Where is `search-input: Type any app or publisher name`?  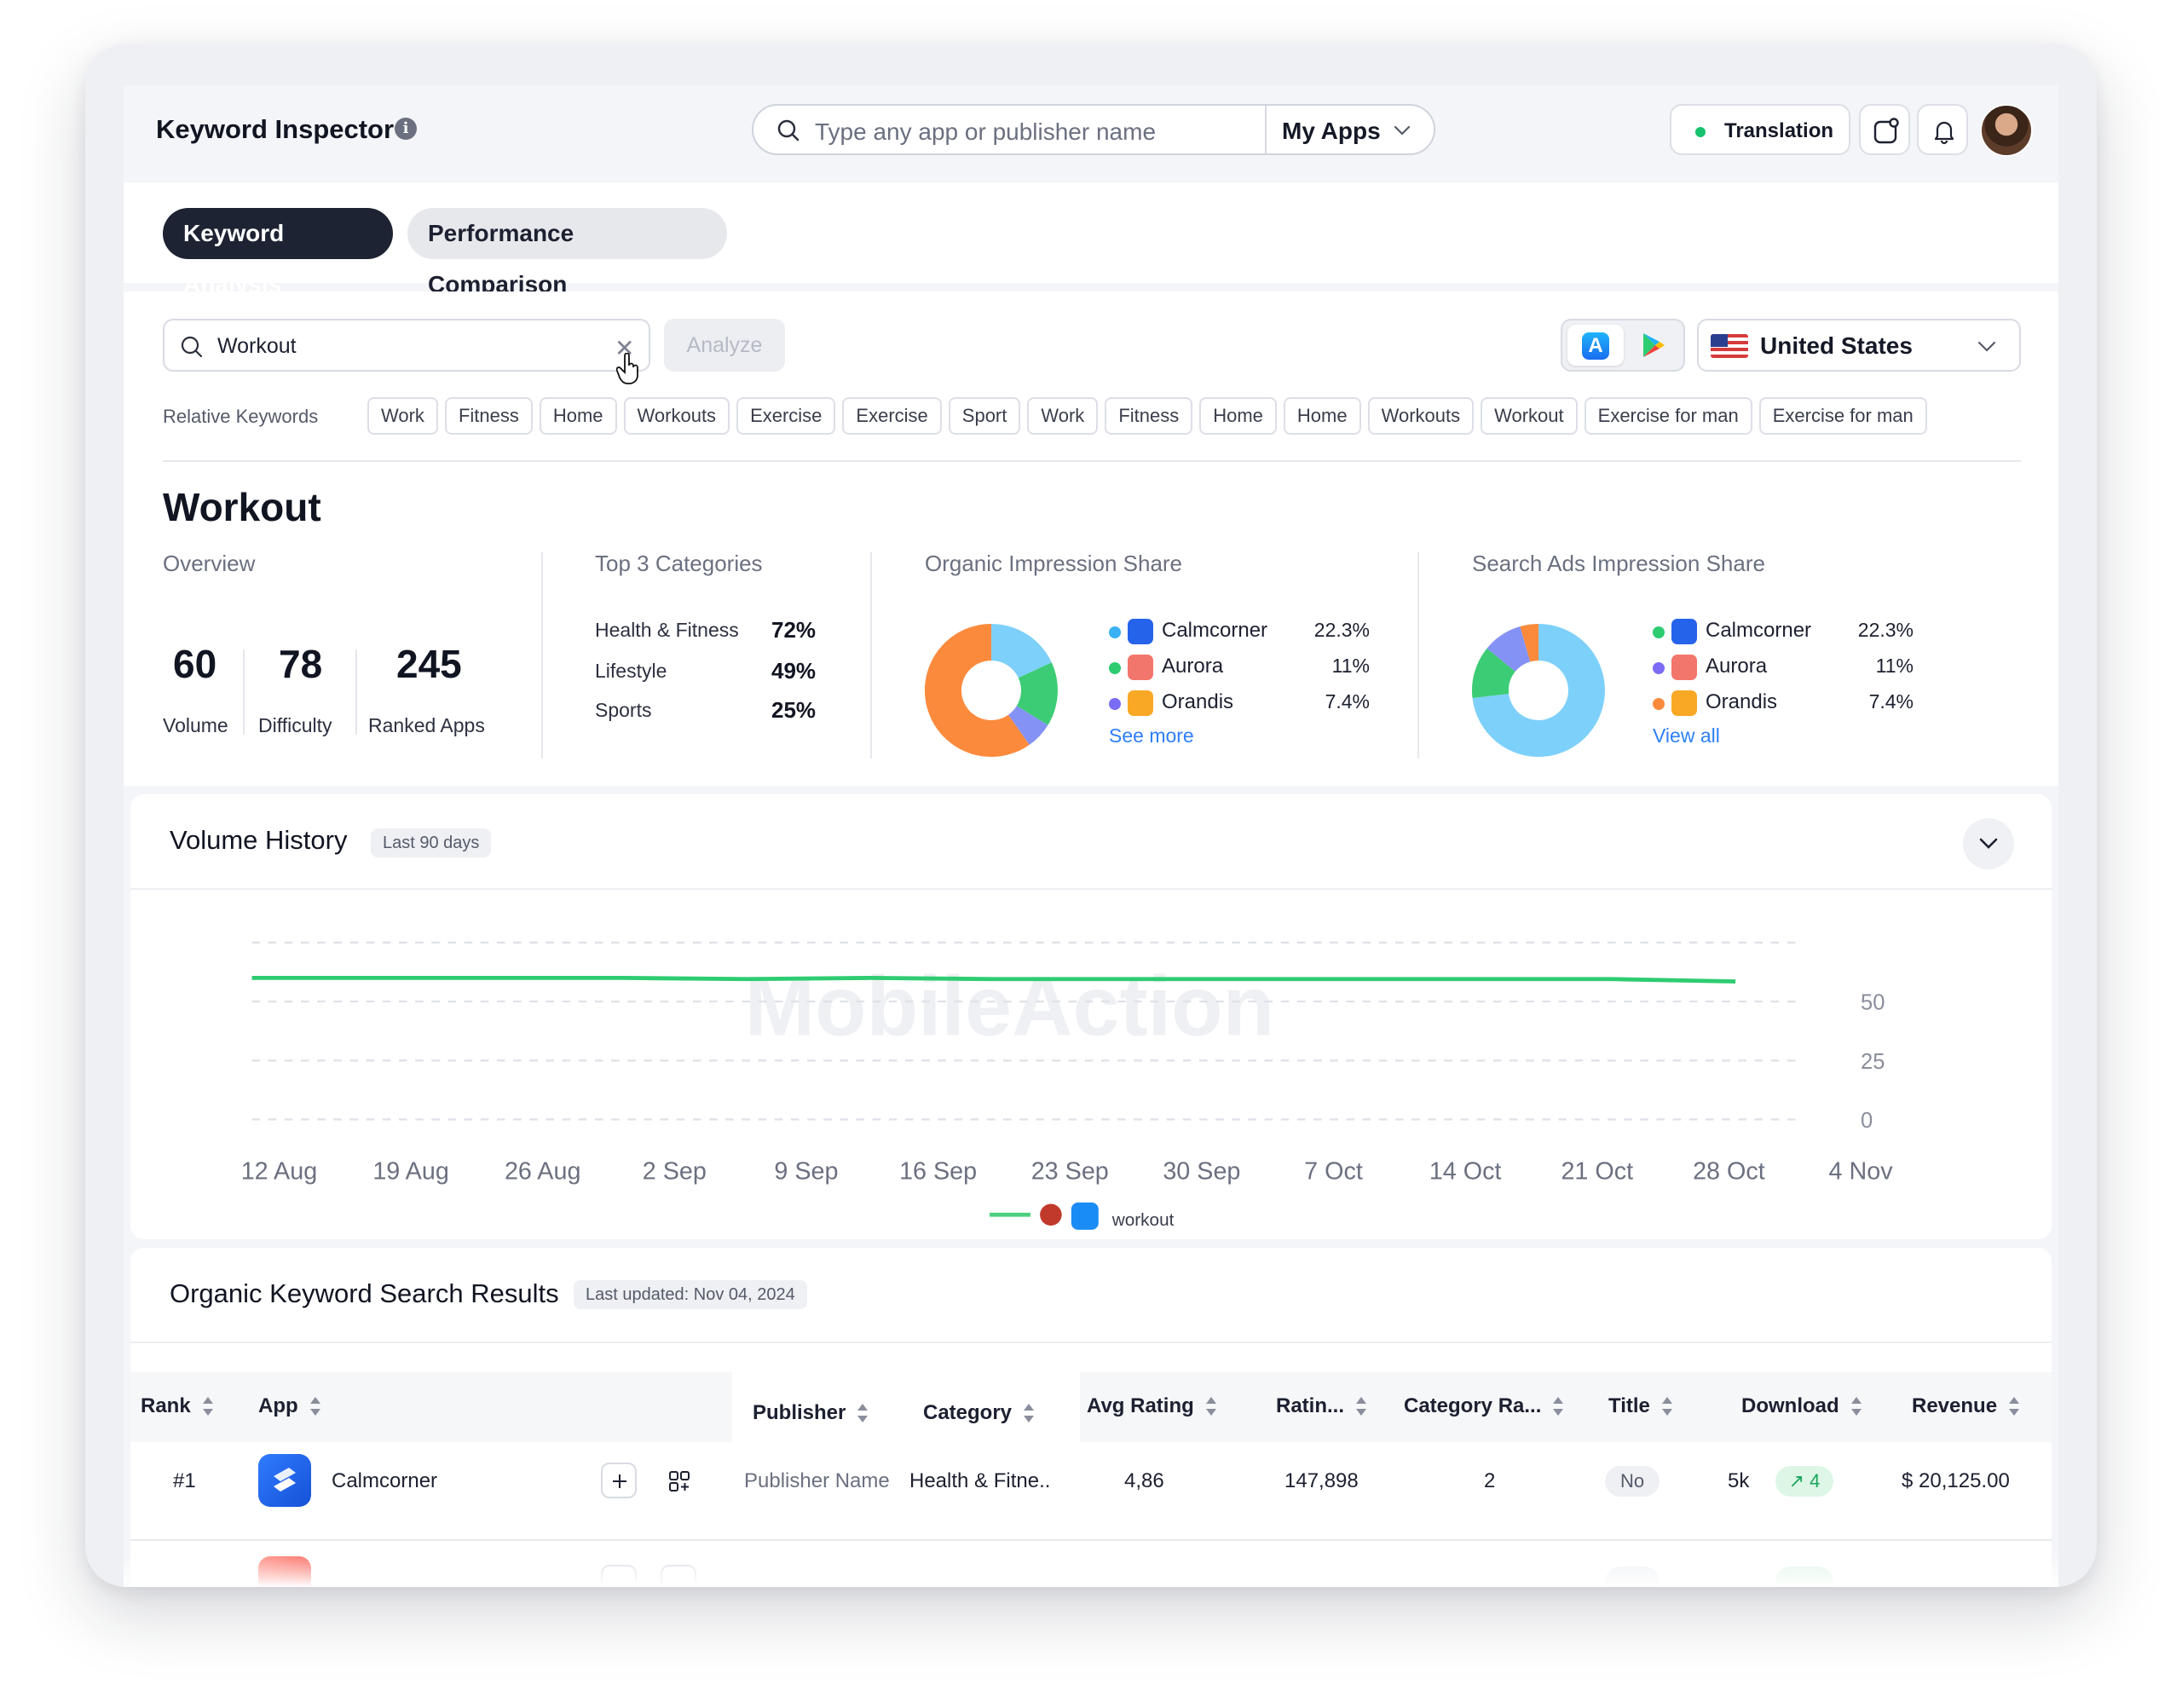 search-input: Type any app or publisher name is located at coordinates (986, 131).